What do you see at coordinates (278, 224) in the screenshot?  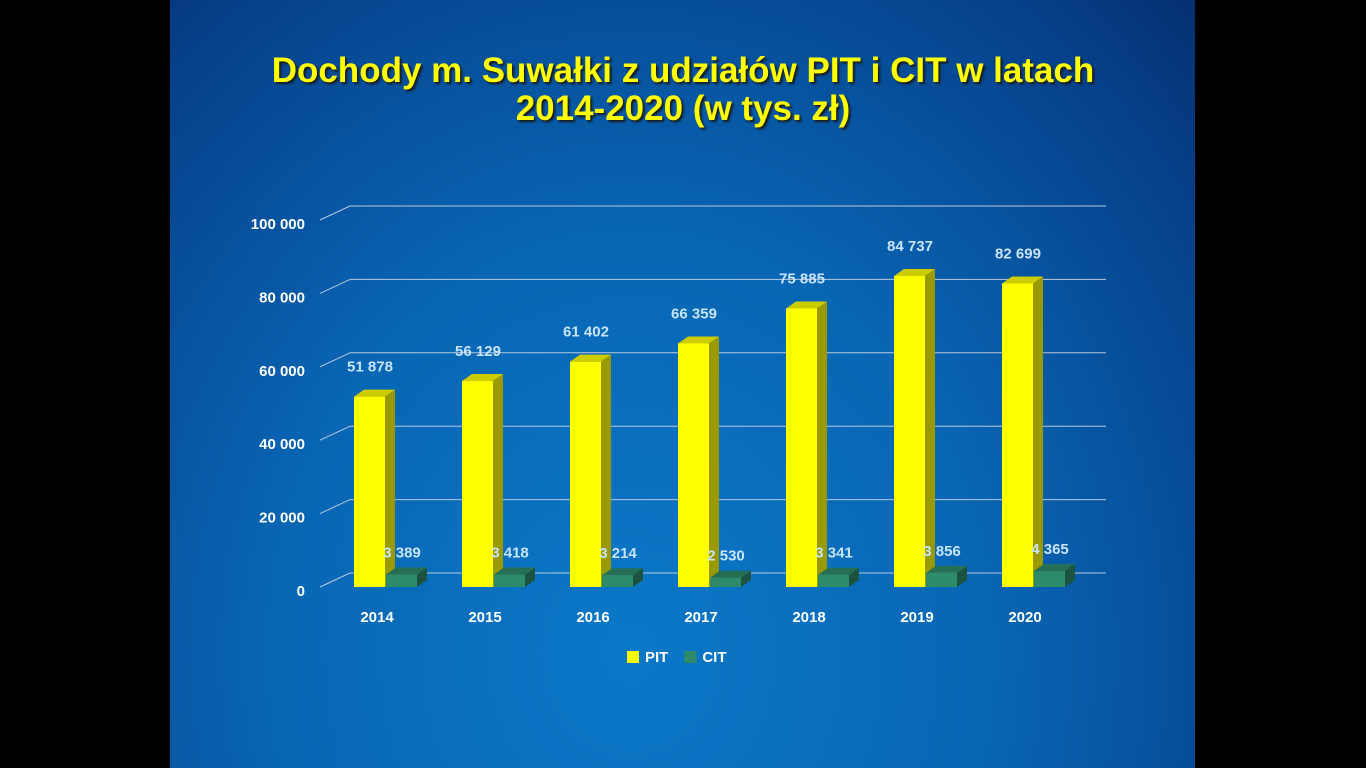 I see `y-tick-label: 100 000` at bounding box center [278, 224].